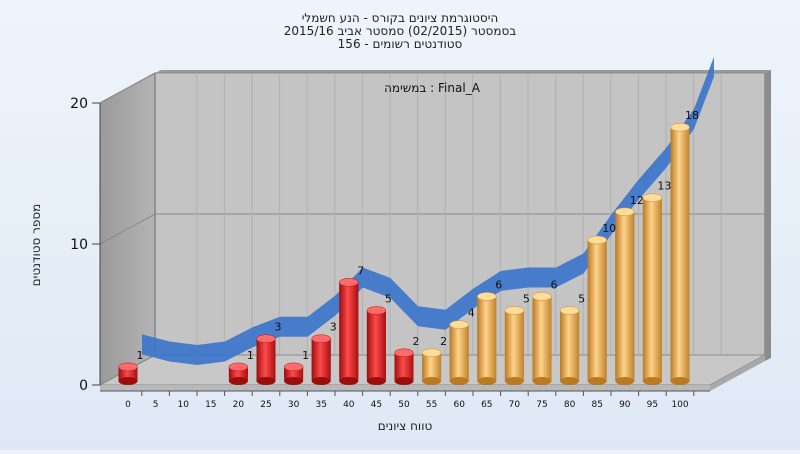  What do you see at coordinates (79, 104) in the screenshot?
I see `y-tick-label-20: 20` at bounding box center [79, 104].